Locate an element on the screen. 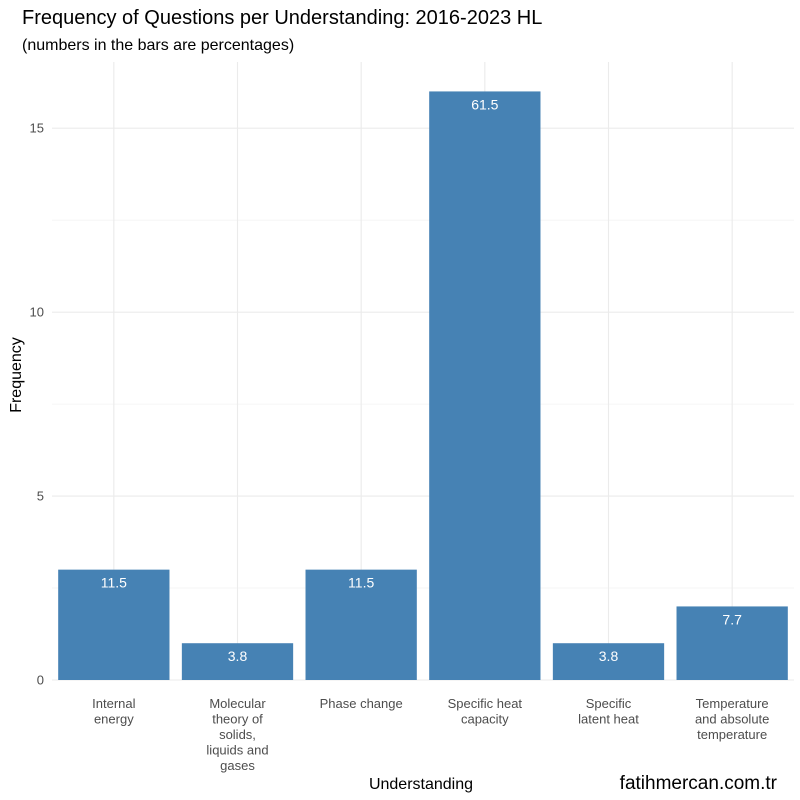 This screenshot has width=800, height=800. x-tick-label: Specific heat capacity is located at coordinates (485, 711).